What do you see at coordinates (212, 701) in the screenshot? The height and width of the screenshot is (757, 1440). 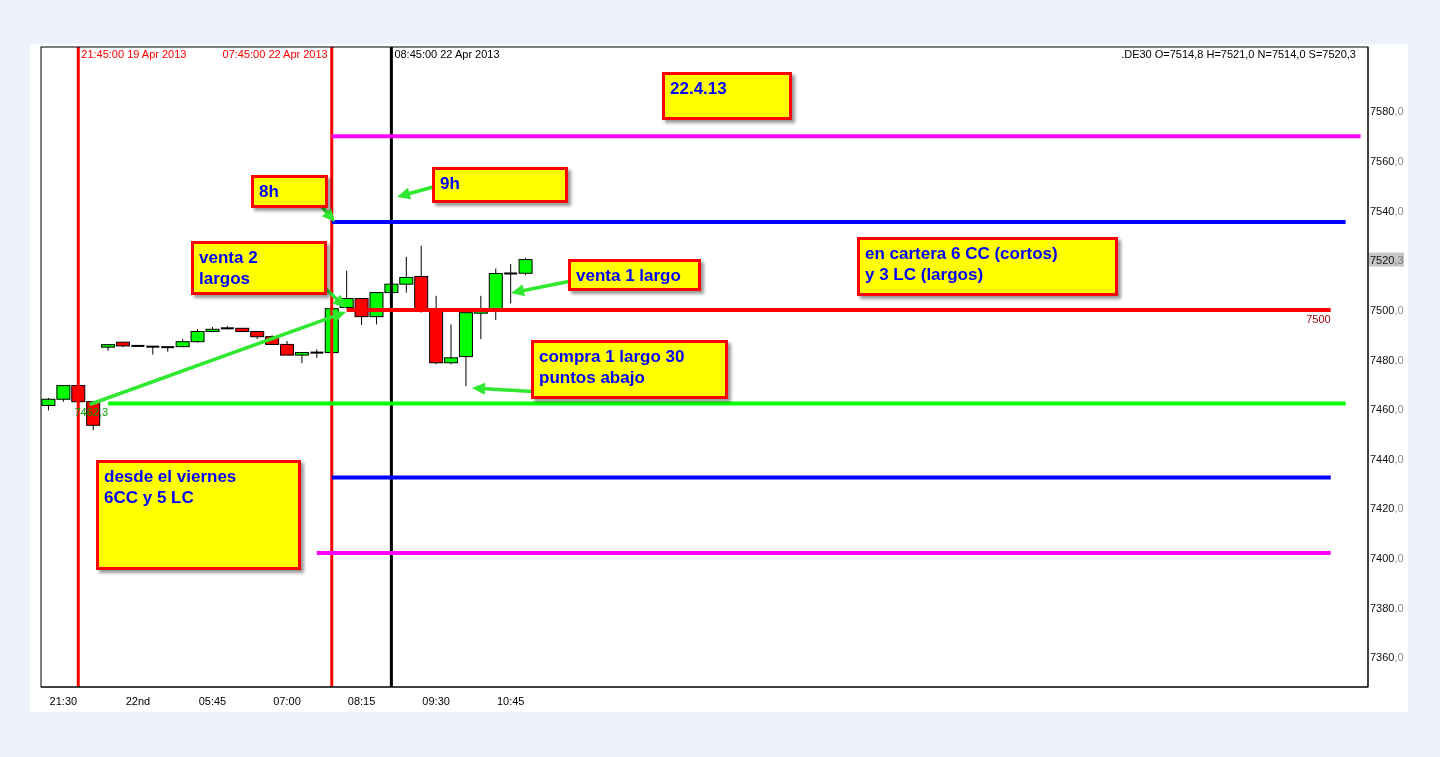 I see `x-tick-label: 05:45` at bounding box center [212, 701].